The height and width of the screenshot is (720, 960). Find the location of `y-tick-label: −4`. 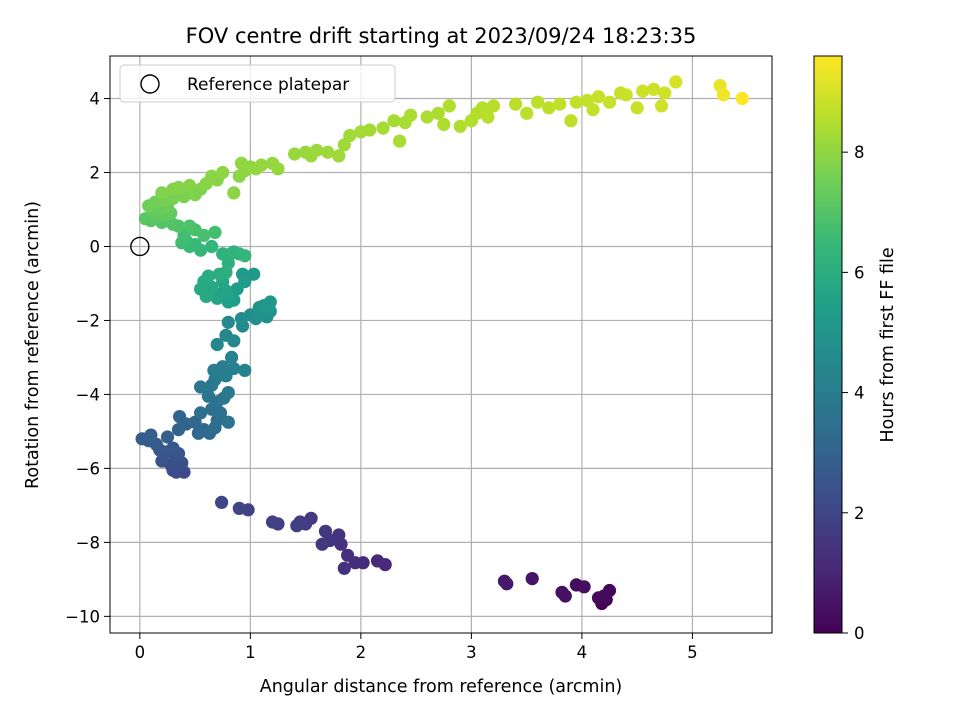

y-tick-label: −4 is located at coordinates (88, 394).